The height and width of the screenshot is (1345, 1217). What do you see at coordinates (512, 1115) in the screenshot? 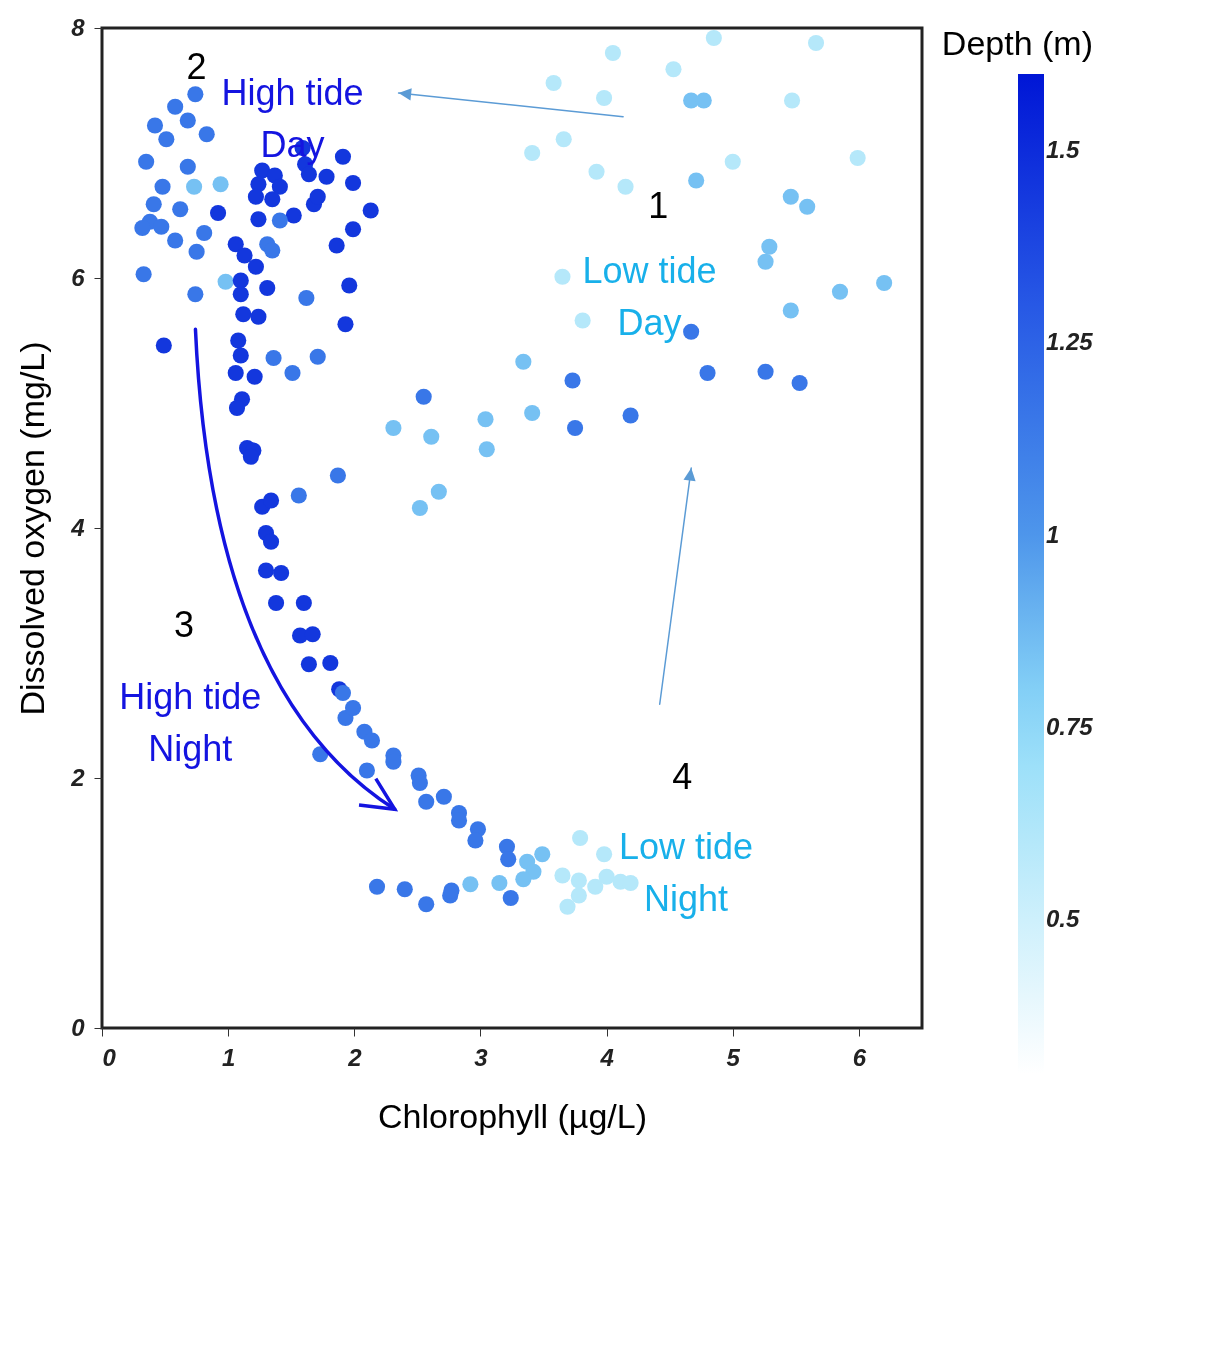
I see `x-axis-title: Chlorophyll (µg/L)` at bounding box center [512, 1115].